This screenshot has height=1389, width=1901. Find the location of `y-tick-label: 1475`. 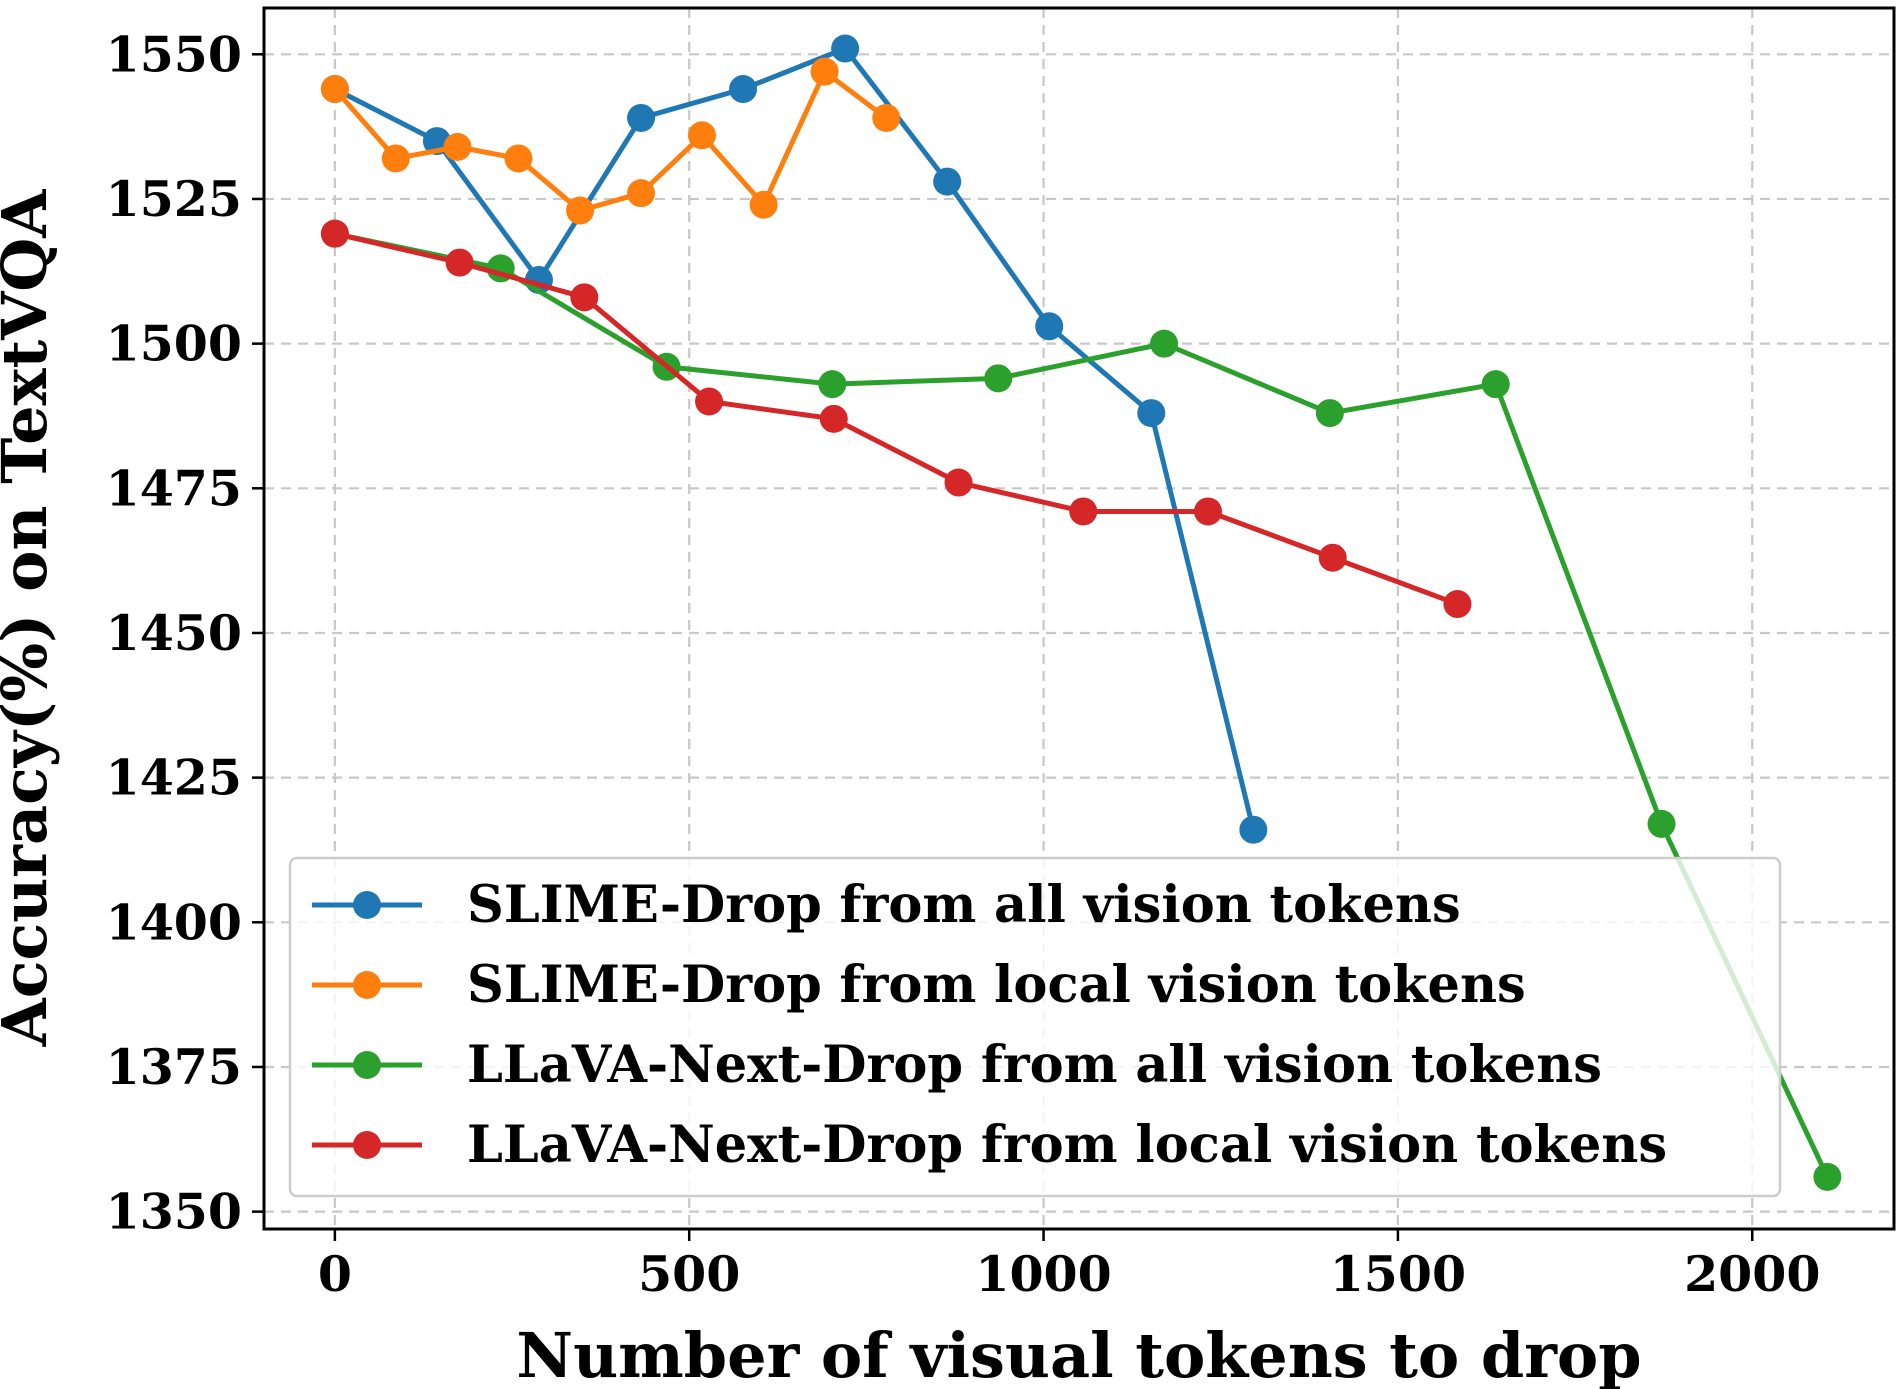

y-tick-label: 1475 is located at coordinates (174, 488).